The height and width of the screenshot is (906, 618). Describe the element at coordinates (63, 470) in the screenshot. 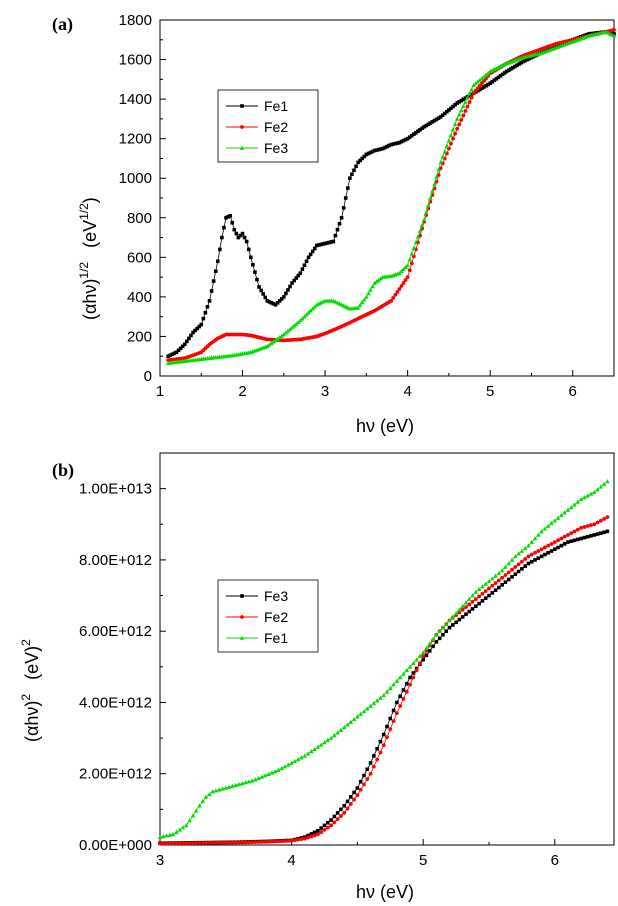

I see `panel-b-label: (b)` at that location.